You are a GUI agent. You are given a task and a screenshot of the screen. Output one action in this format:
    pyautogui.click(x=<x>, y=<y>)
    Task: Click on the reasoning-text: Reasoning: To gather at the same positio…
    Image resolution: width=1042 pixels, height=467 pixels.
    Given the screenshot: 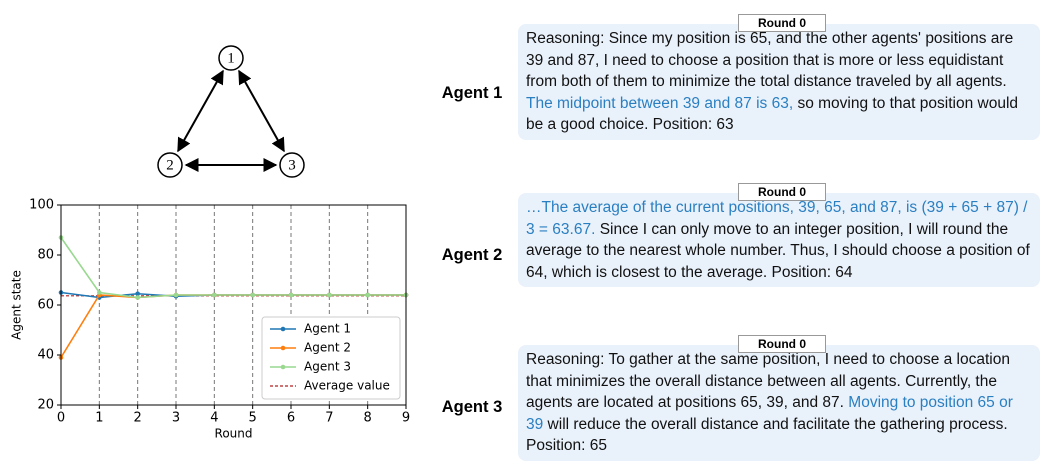 What is the action you would take?
    pyautogui.click(x=768, y=381)
    